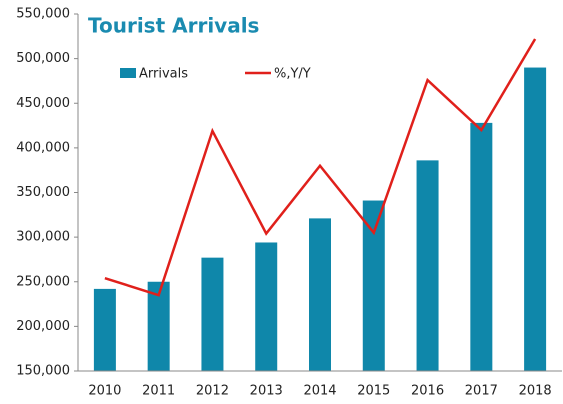  What do you see at coordinates (535, 391) in the screenshot?
I see `x-tick-label: 2018` at bounding box center [535, 391].